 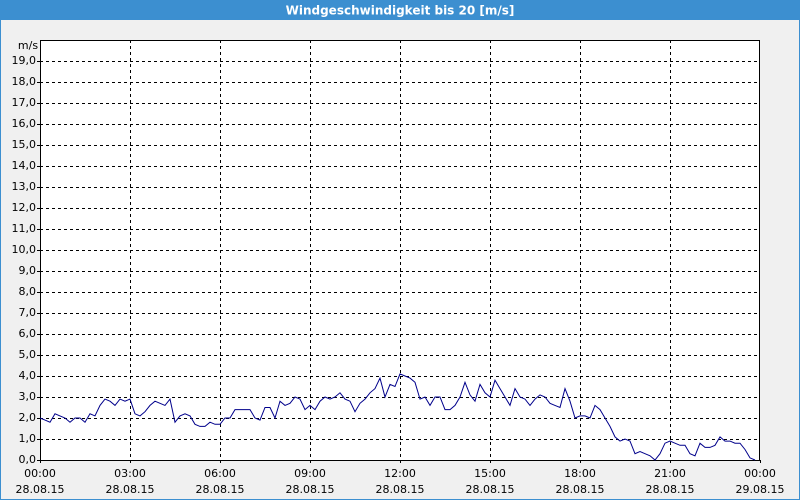 I want to click on x-tick-label: 09:00, so click(x=310, y=473).